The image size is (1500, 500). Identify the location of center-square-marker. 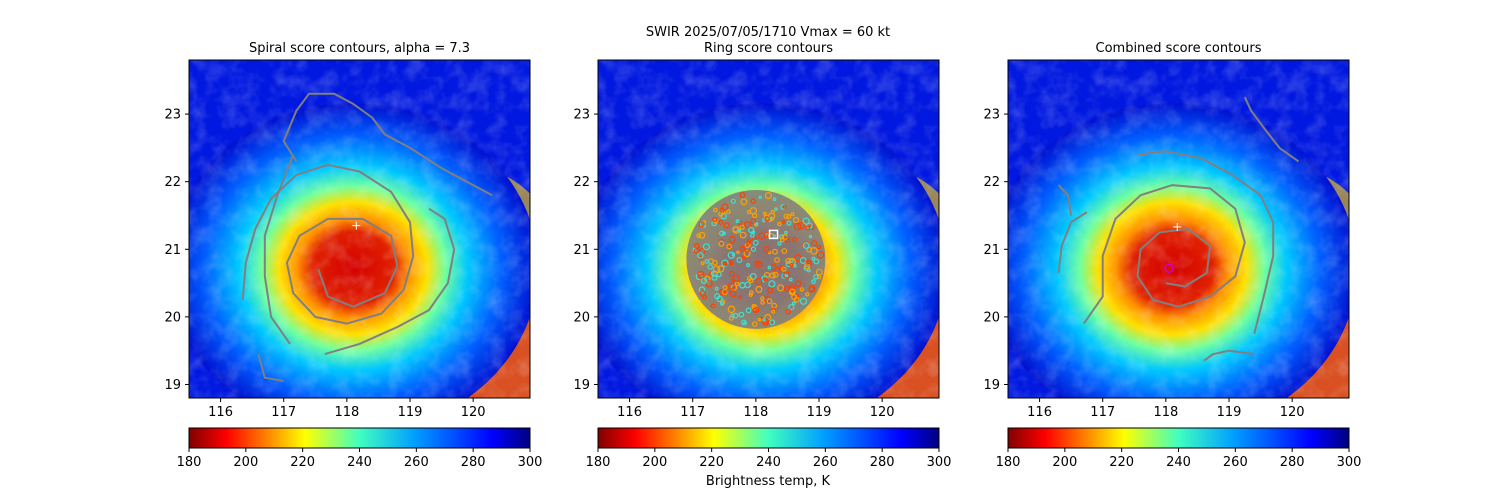
(773, 234).